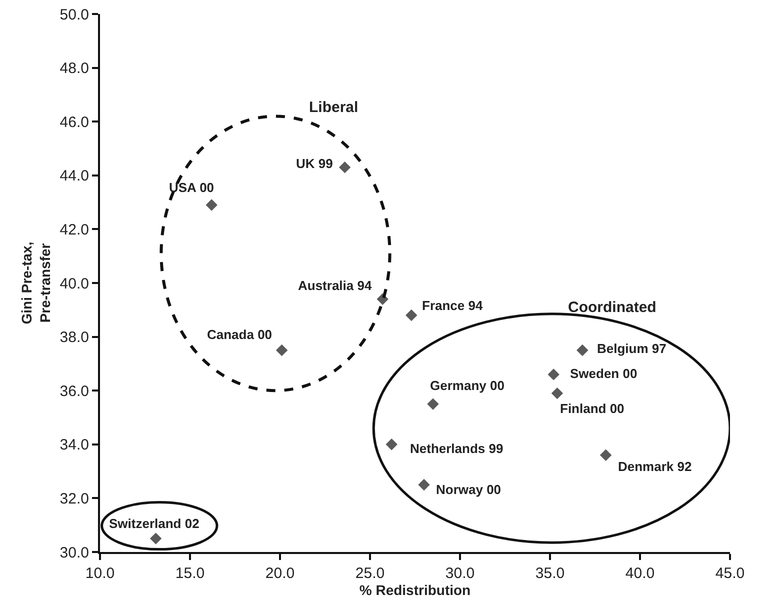 Image resolution: width=766 pixels, height=604 pixels. I want to click on y-tick-label: 50.0, so click(74, 15).